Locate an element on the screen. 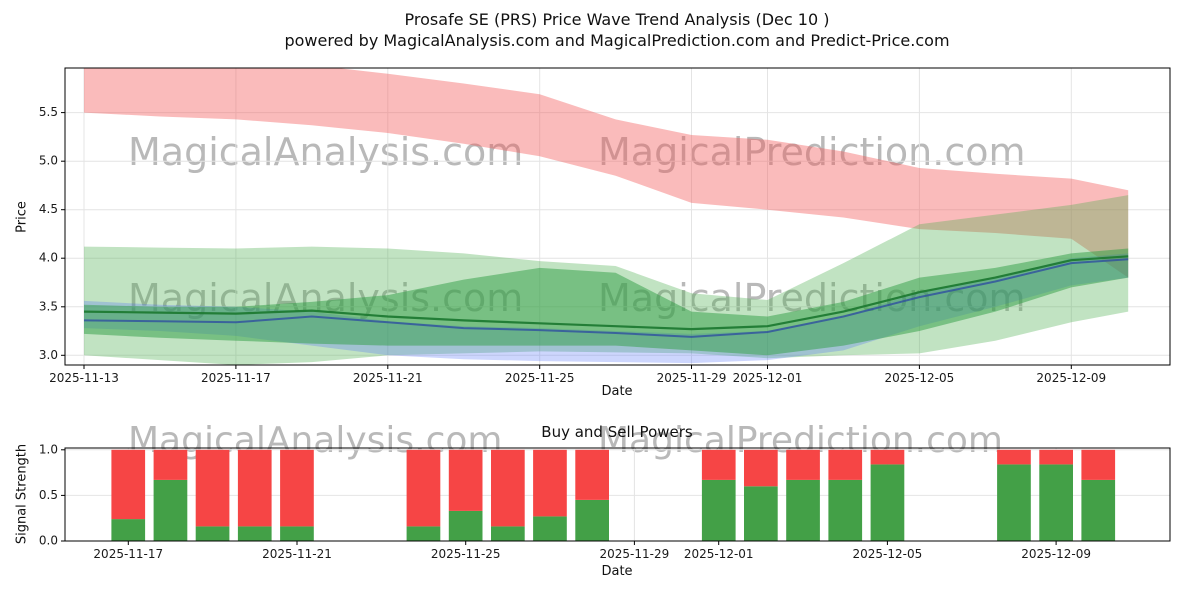  y-tick-label: 0.5 is located at coordinates (48, 495).